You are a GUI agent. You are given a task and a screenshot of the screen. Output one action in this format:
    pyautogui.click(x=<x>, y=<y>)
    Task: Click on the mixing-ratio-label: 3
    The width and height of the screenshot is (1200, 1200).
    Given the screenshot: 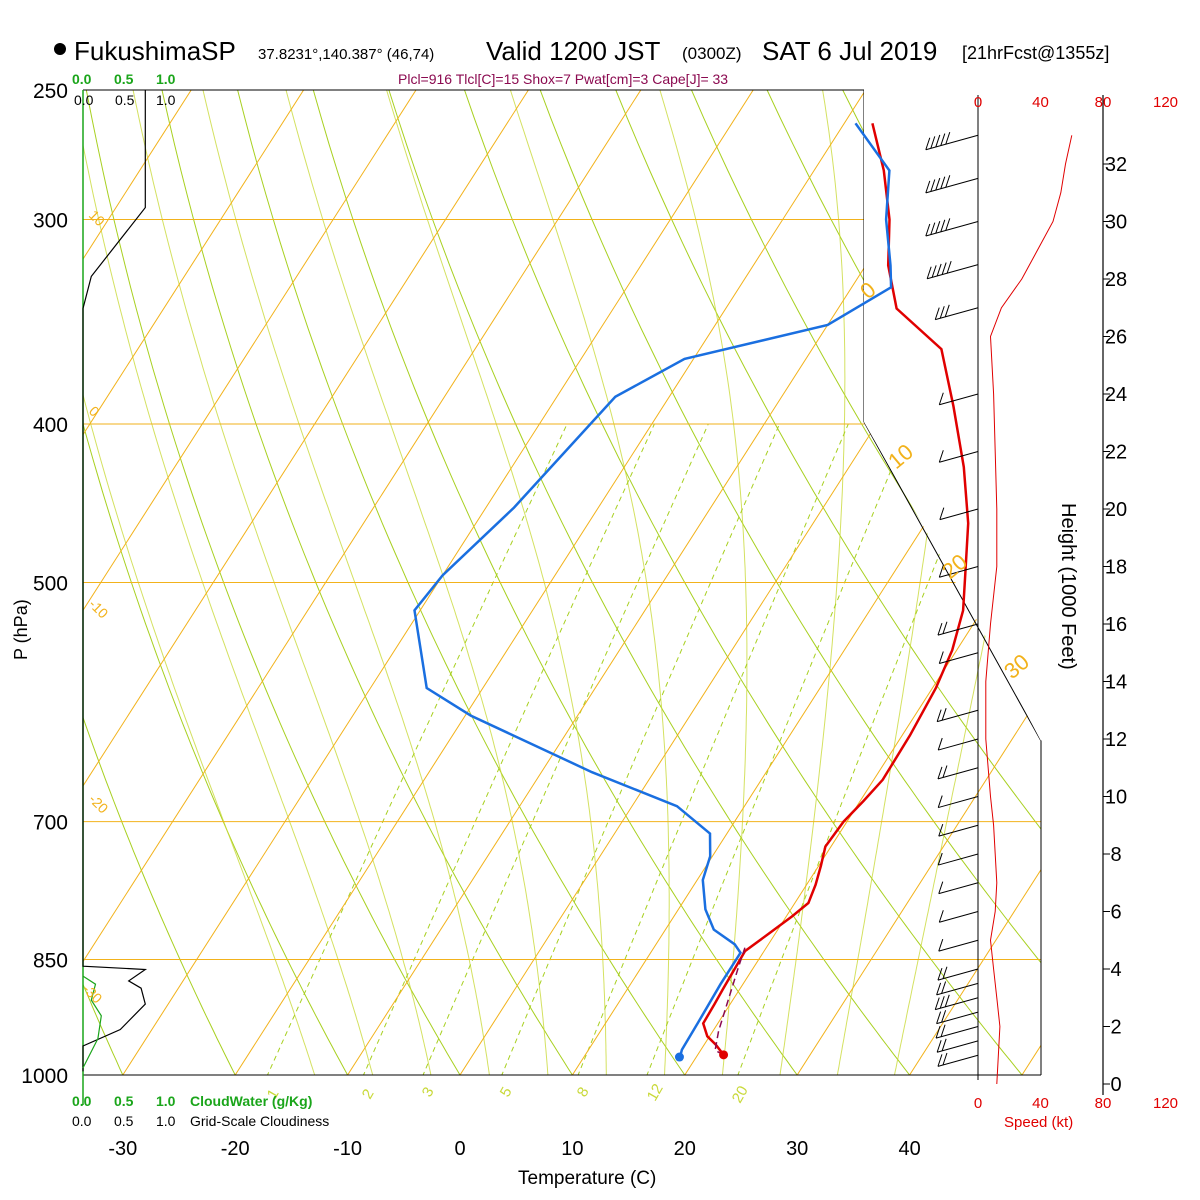 What is the action you would take?
    pyautogui.click(x=428, y=1092)
    